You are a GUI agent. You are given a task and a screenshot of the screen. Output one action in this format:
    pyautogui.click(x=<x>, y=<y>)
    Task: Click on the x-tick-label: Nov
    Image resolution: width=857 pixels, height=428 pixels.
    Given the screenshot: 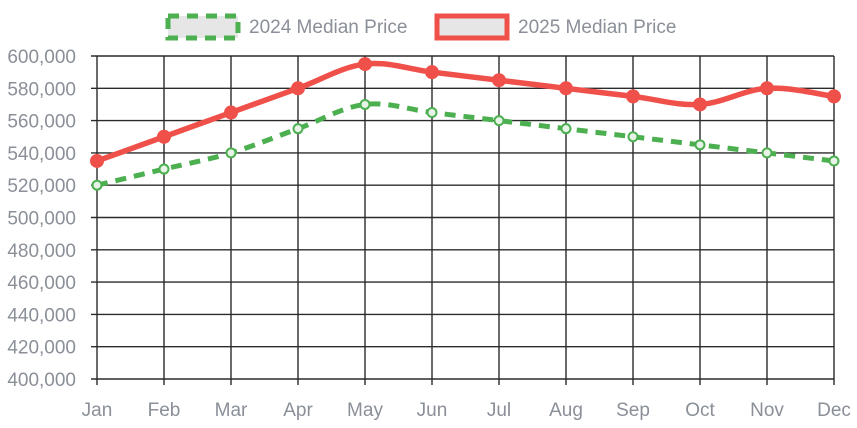 What is the action you would take?
    pyautogui.click(x=767, y=410)
    